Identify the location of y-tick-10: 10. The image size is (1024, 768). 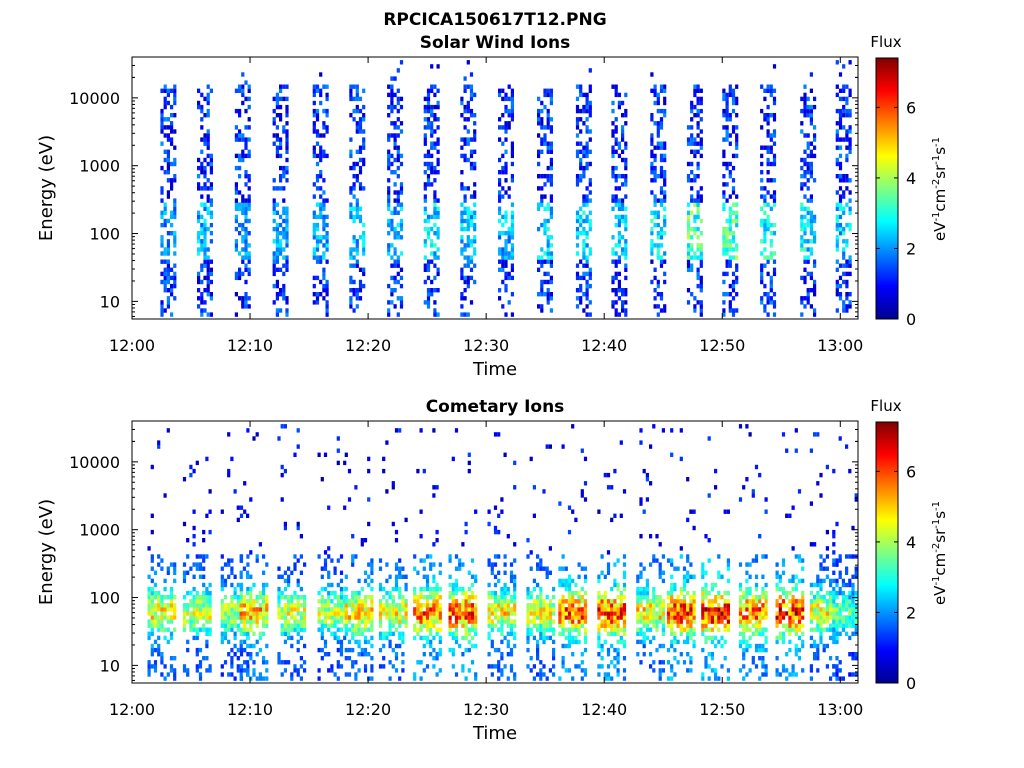
(479, 276).